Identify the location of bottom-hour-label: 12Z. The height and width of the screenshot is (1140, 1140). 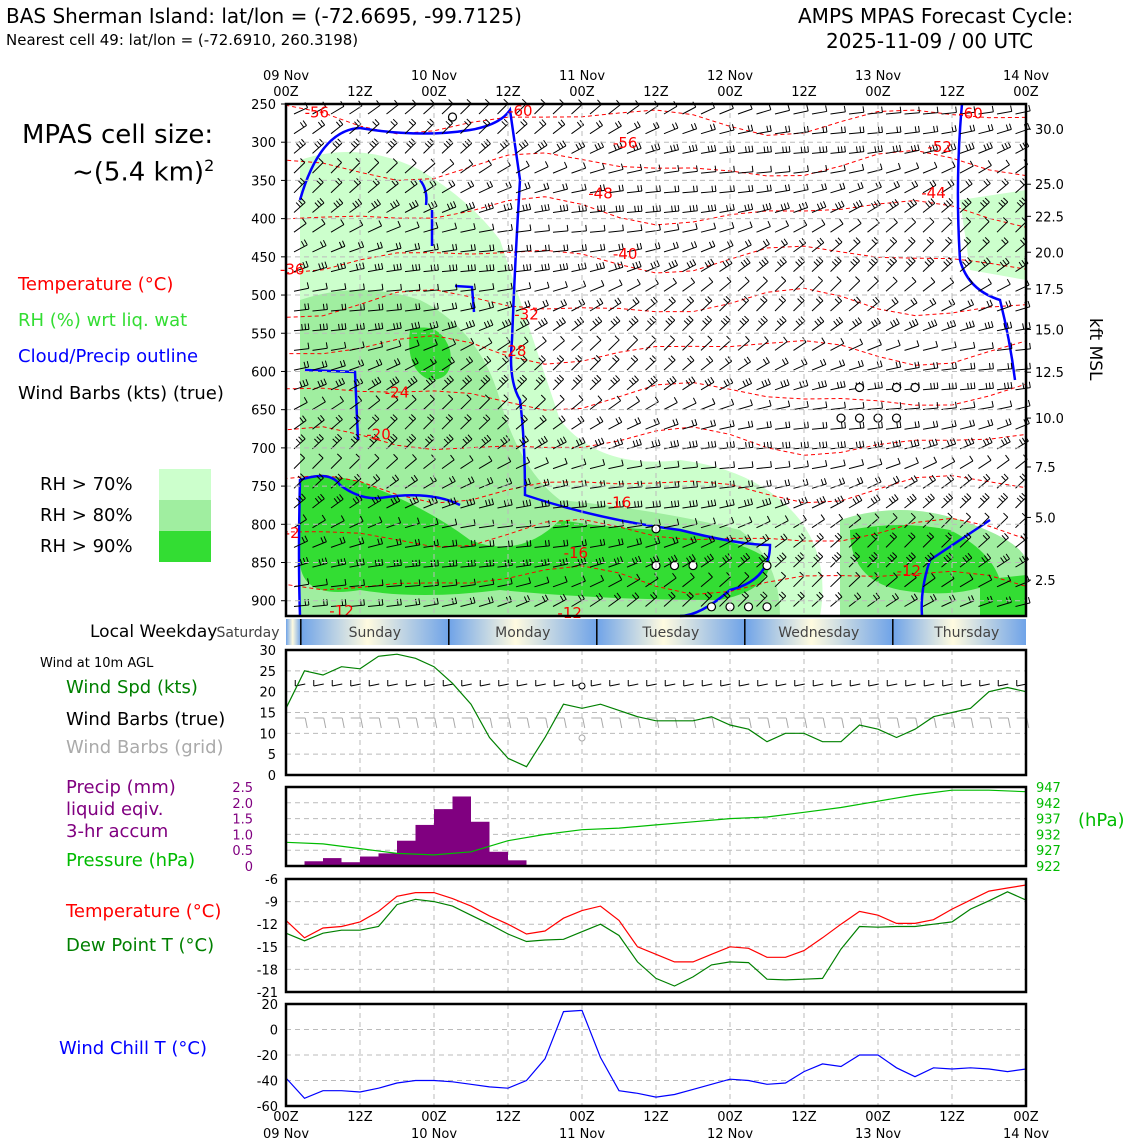
(360, 1117).